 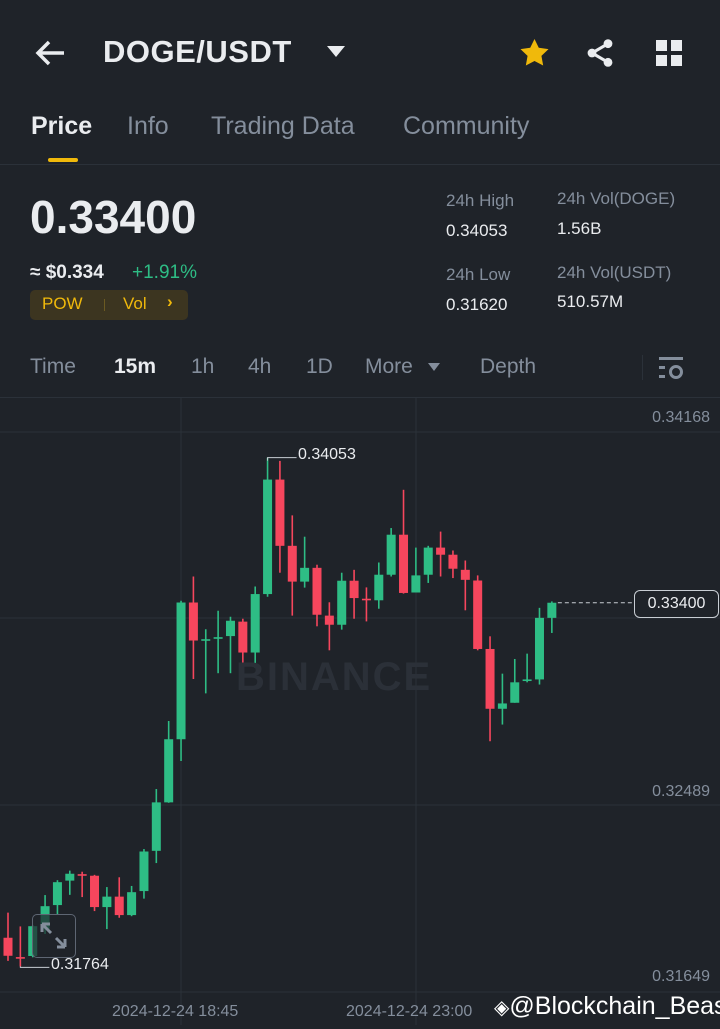 I want to click on timeframe-time: Time, so click(x=53, y=366).